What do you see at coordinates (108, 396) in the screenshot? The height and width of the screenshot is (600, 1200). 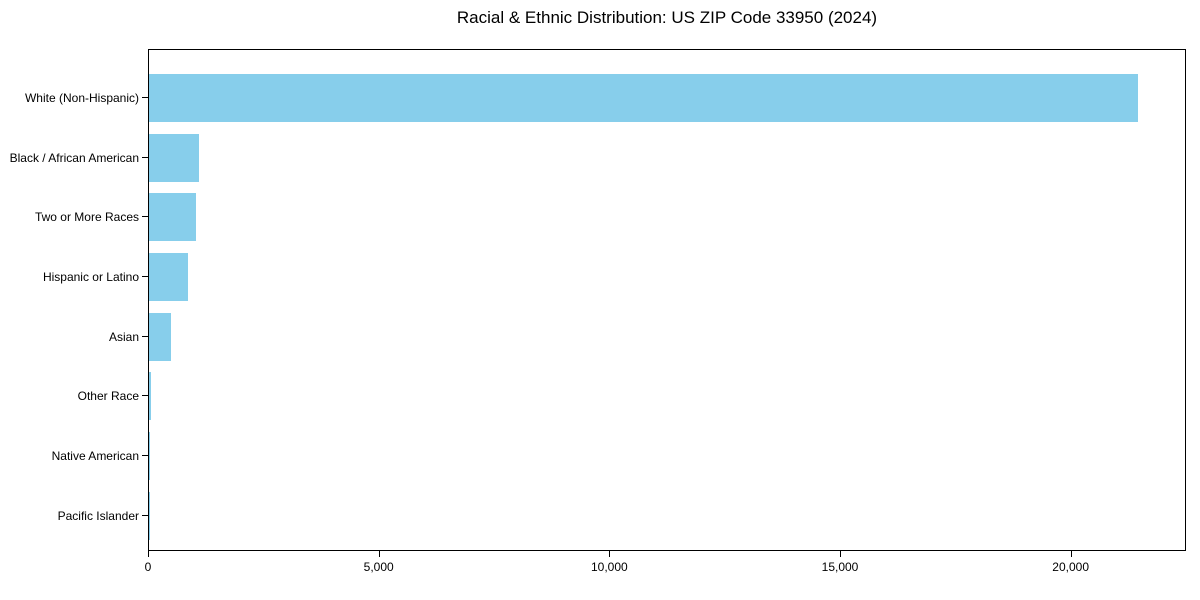 I see `y-axis-label-other-race: Other Race` at bounding box center [108, 396].